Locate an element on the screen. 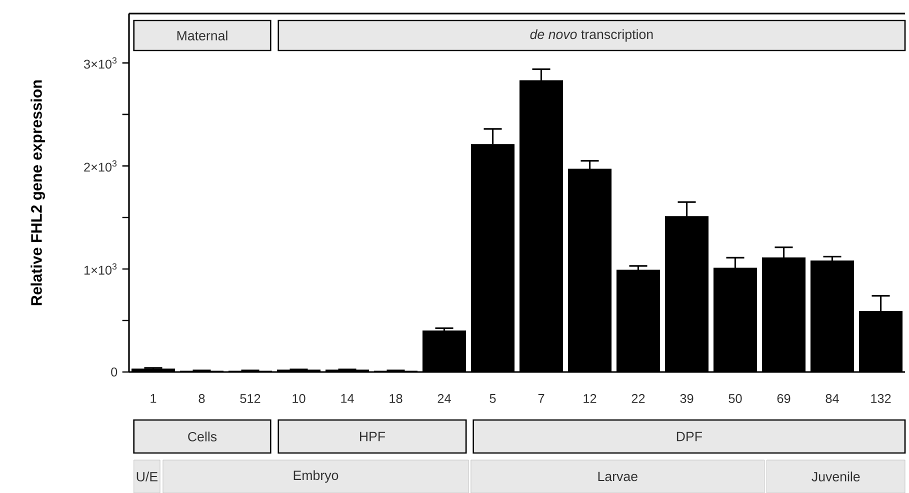 Image resolution: width=909 pixels, height=493 pixels. x-tick-label: 69 is located at coordinates (783, 398).